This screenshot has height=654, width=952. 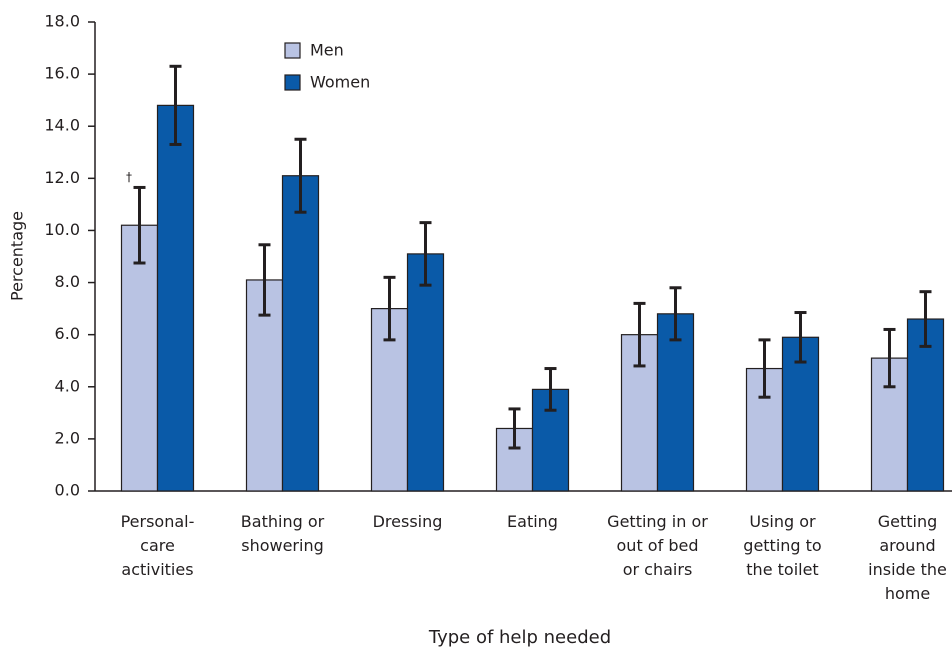 I want to click on label-line: Getting, so click(x=908, y=521).